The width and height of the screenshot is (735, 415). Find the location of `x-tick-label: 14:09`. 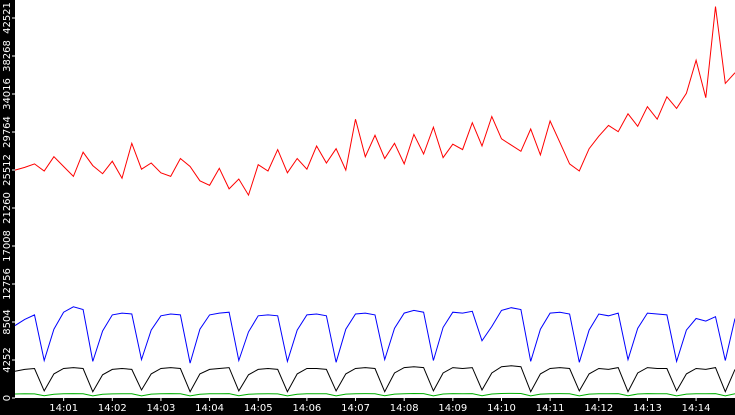

x-tick-label: 14:09 is located at coordinates (452, 408).